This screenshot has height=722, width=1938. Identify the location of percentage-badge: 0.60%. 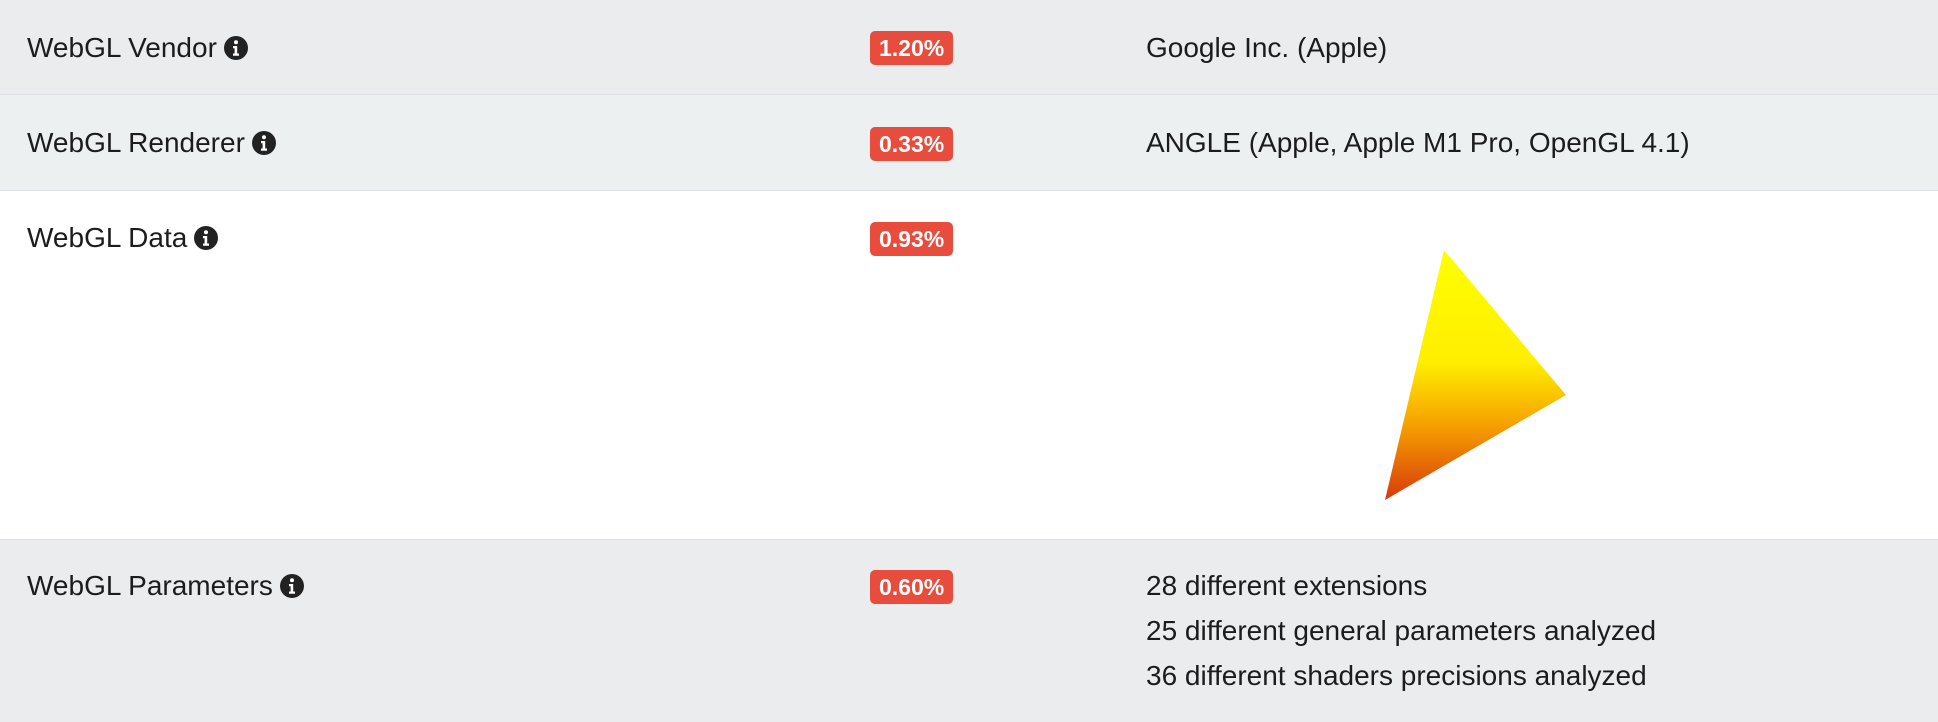
(912, 587).